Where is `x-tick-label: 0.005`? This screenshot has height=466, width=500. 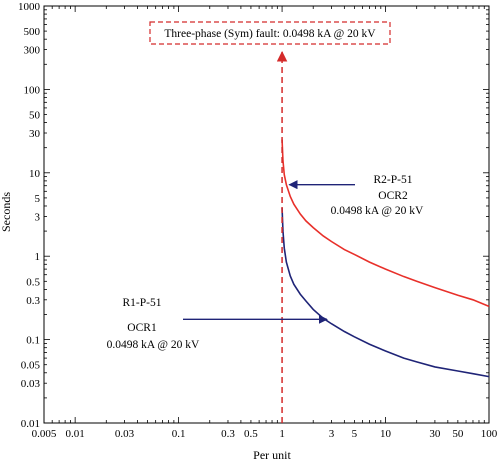
x-tick-label: 0.005 is located at coordinates (44, 434).